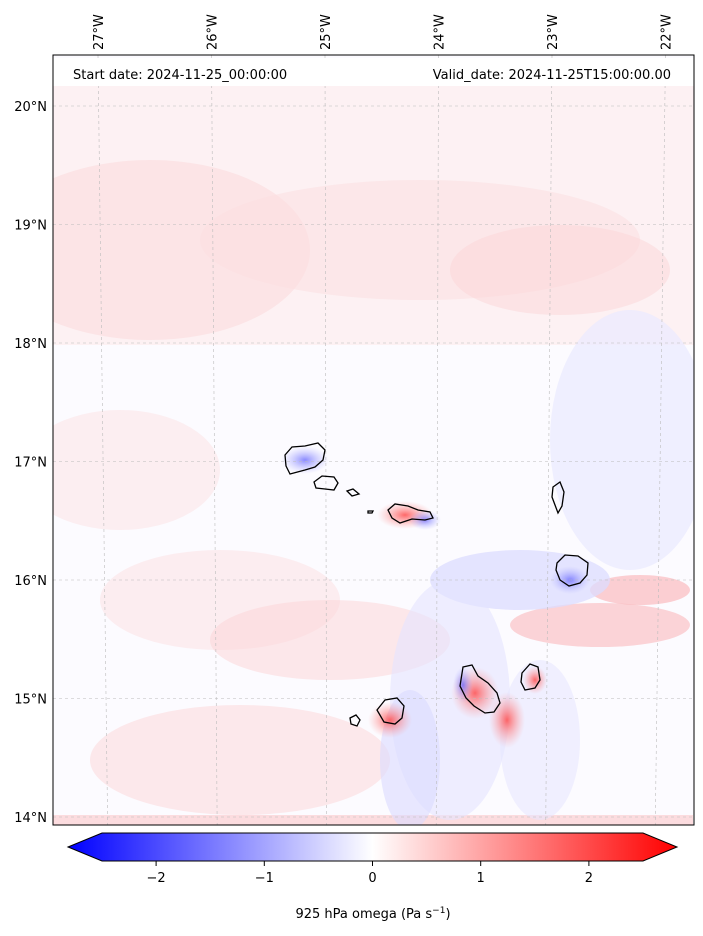  I want to click on latitude-tick-label: 14°N, so click(30, 818).